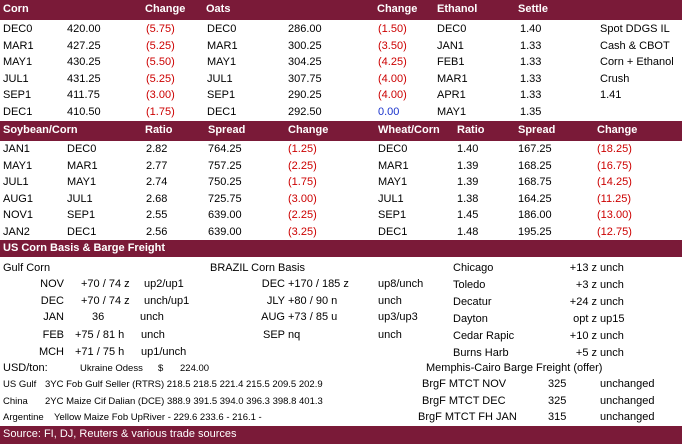 This screenshot has height=444, width=682. What do you see at coordinates (450, 45) in the screenshot?
I see `ethanol-month: JAN1` at bounding box center [450, 45].